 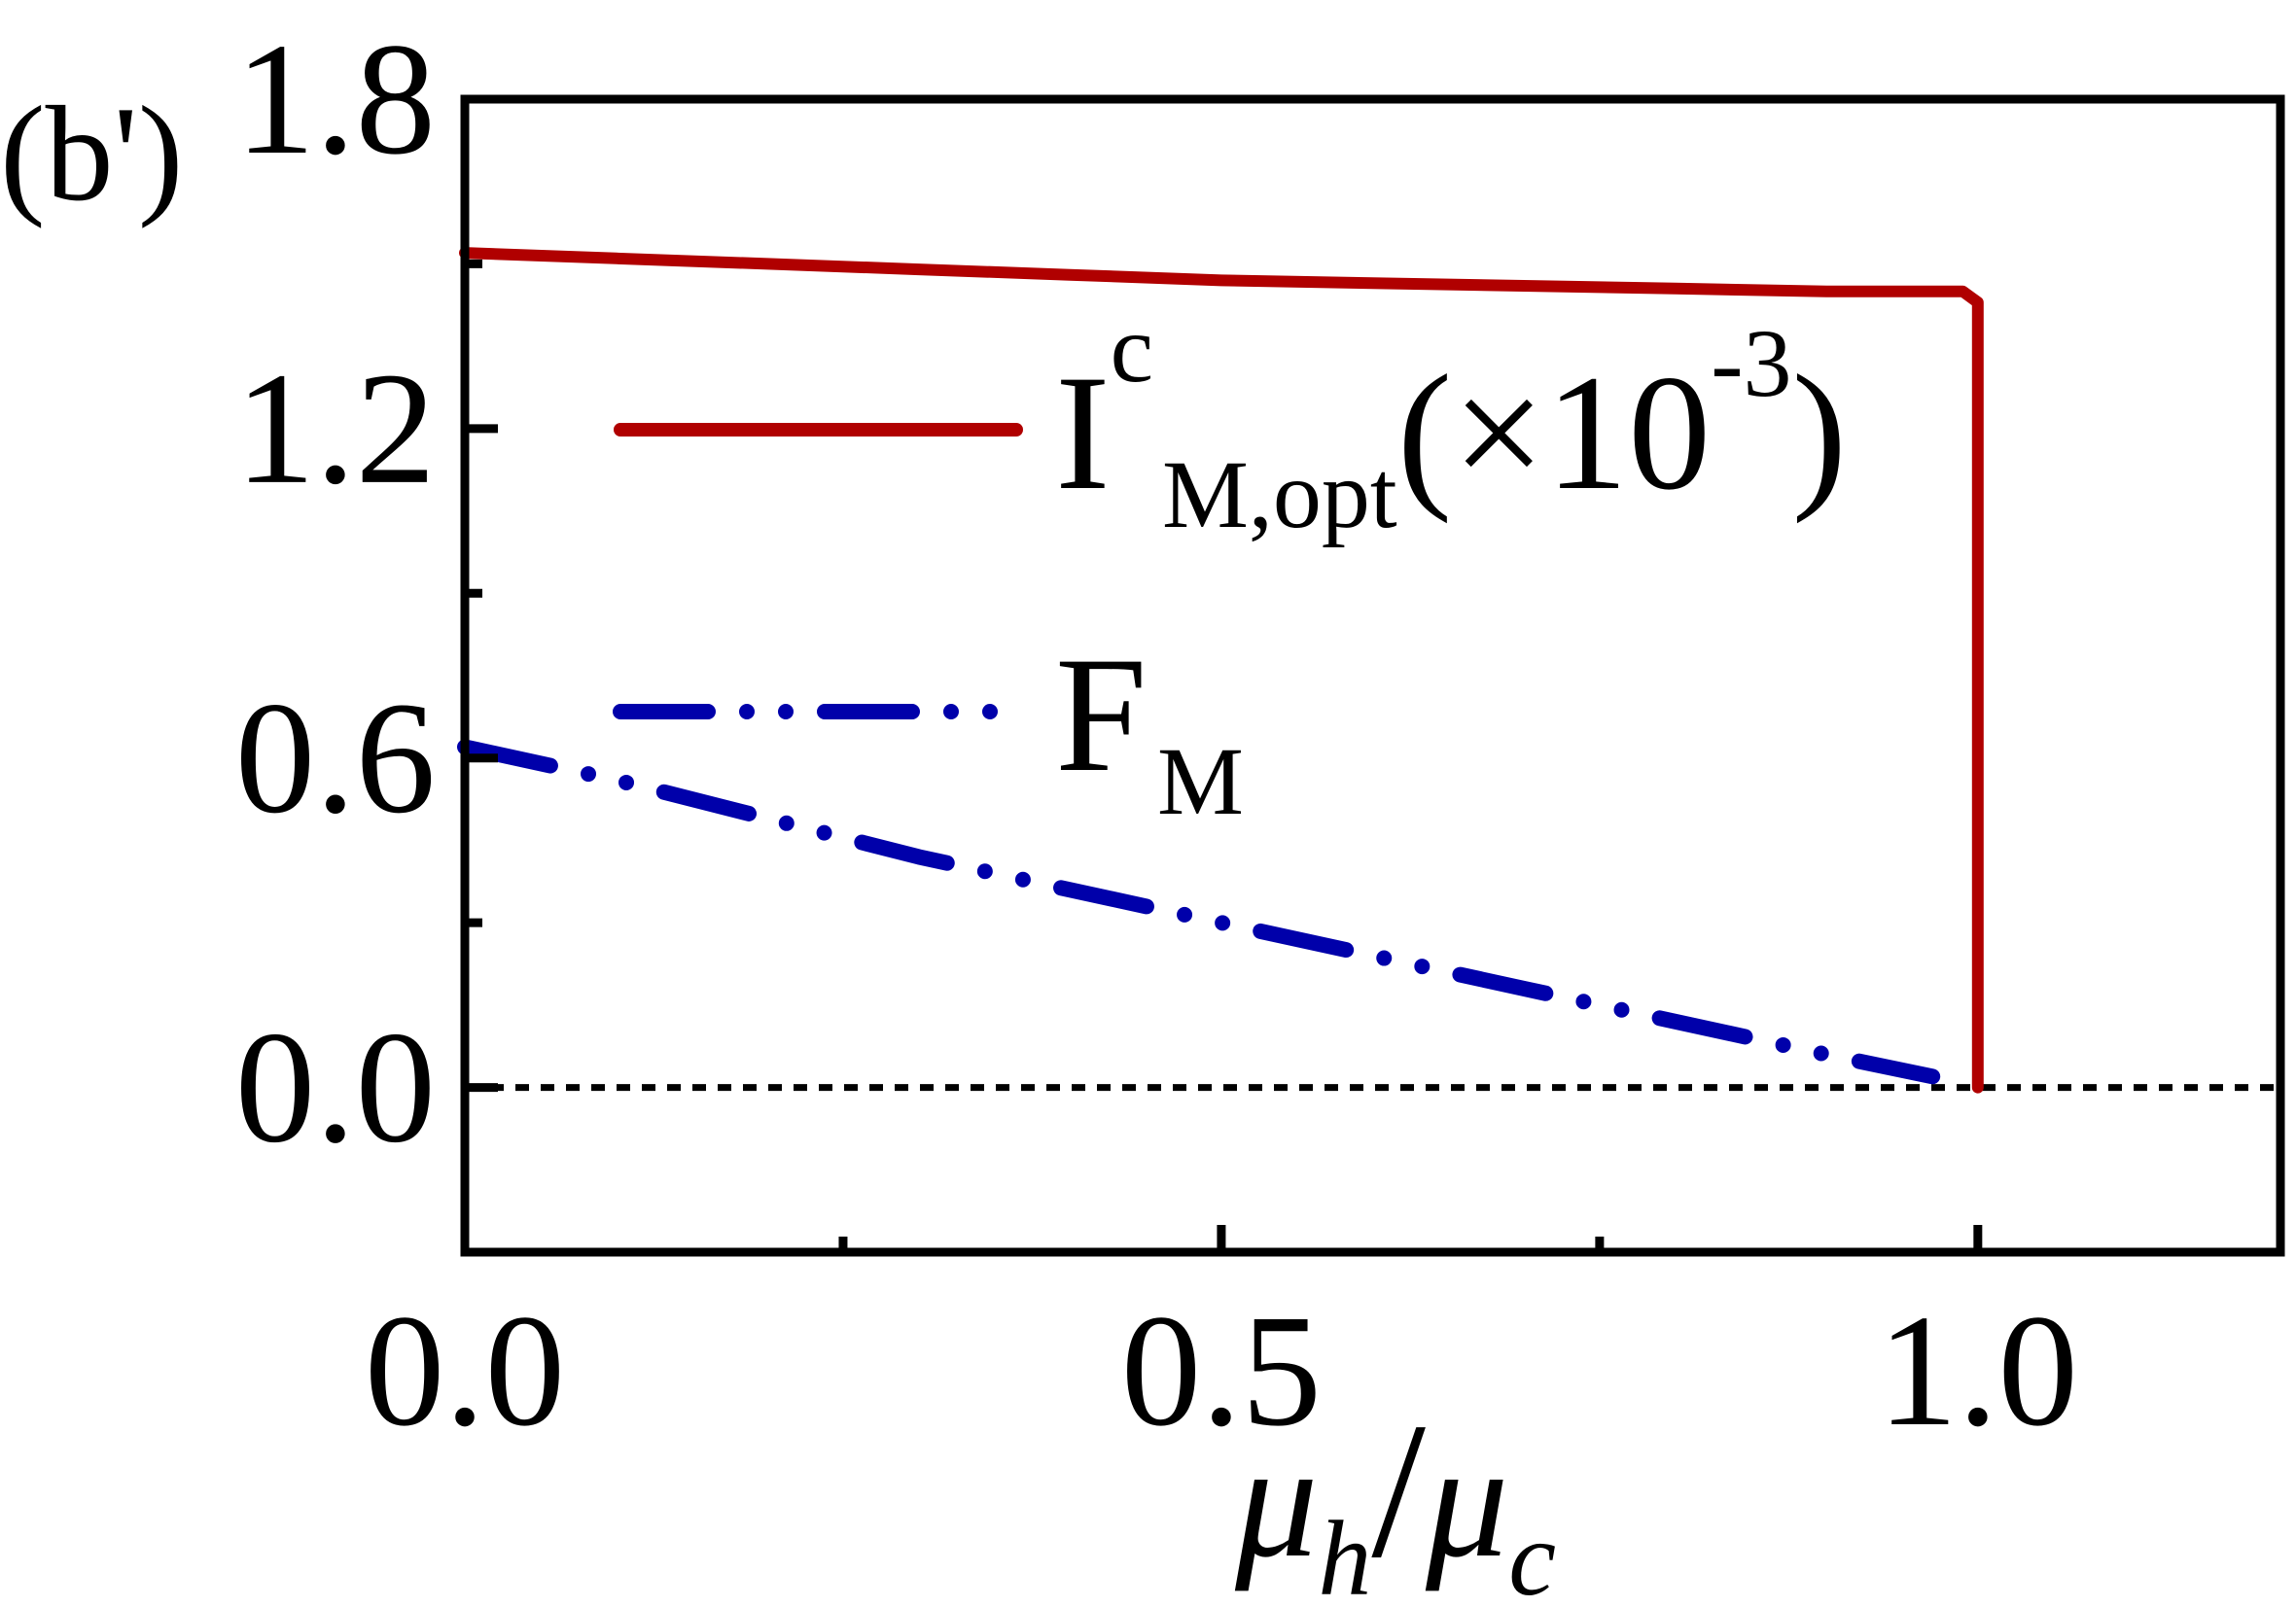 What do you see at coordinates (336, 428) in the screenshot?
I see `y-tick-label: 1.2` at bounding box center [336, 428].